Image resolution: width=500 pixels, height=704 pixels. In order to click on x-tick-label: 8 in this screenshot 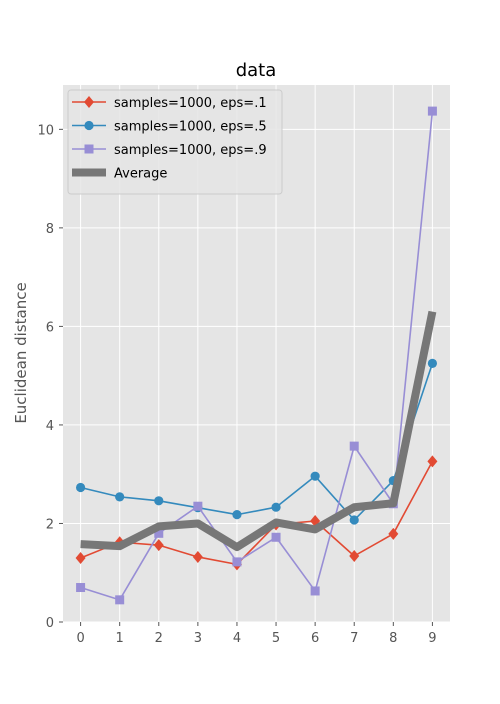, I will do `click(393, 638)`.